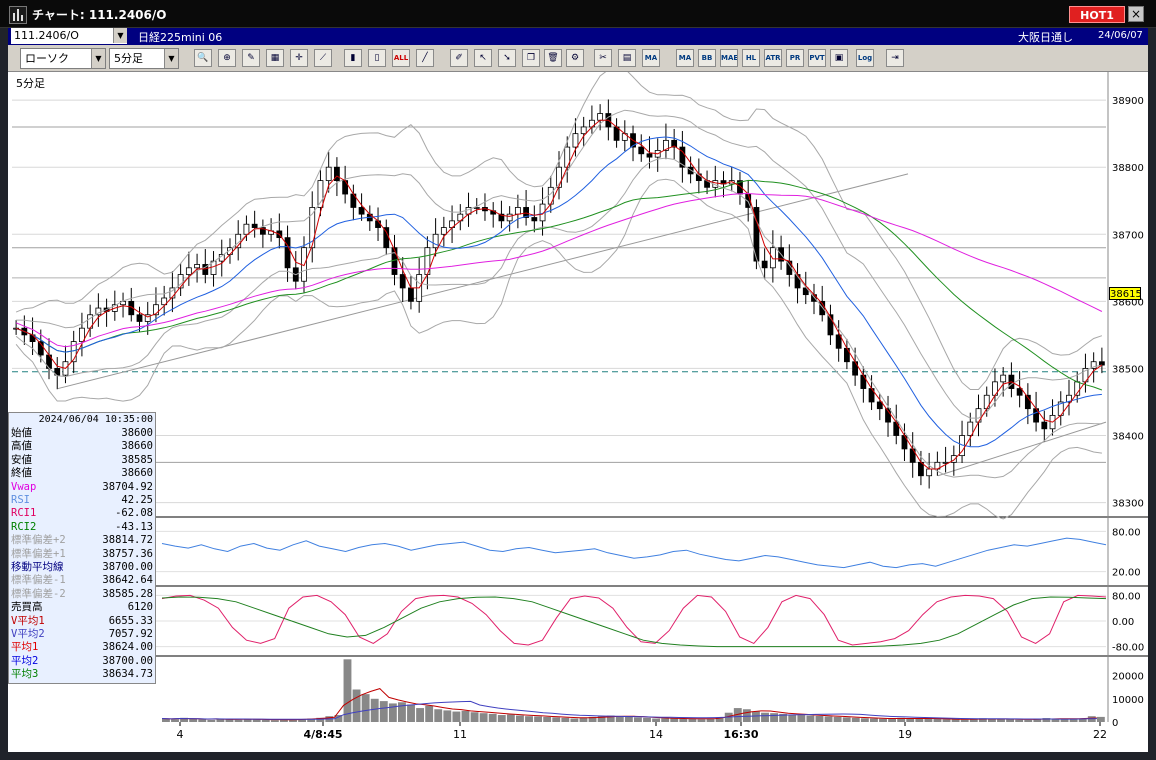  What do you see at coordinates (553, 58) in the screenshot?
I see `delete-icon: 🗑` at bounding box center [553, 58].